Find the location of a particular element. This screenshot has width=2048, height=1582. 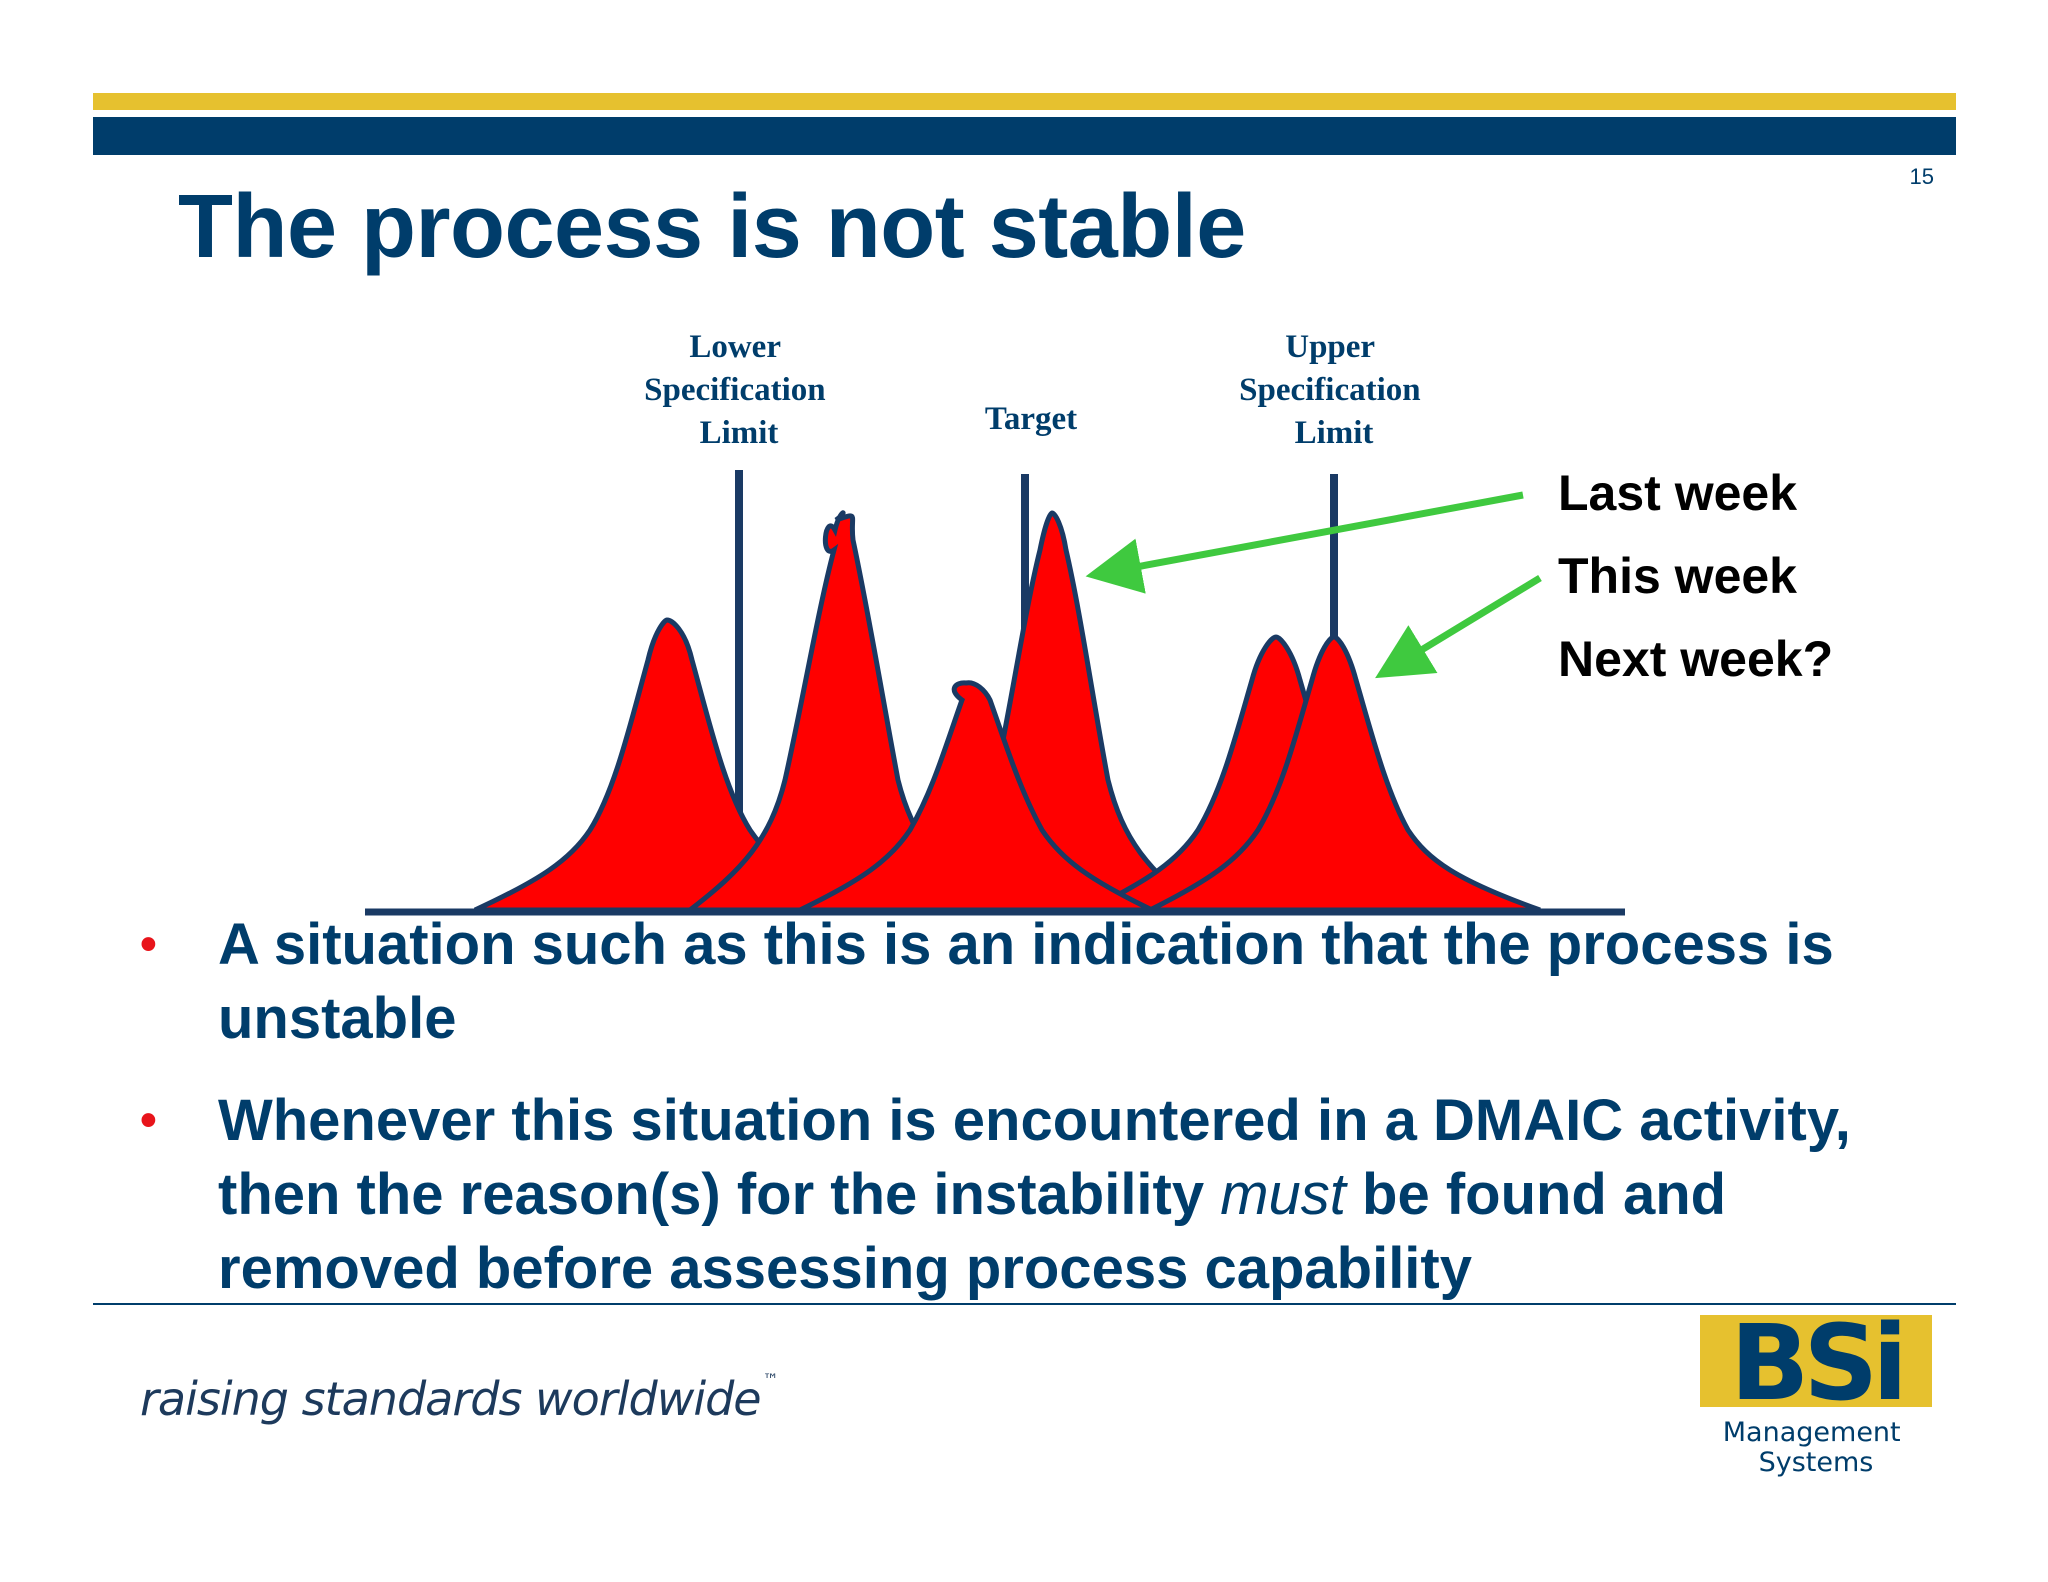

lsl-label: Lower Specification Limit is located at coordinates (739, 390).